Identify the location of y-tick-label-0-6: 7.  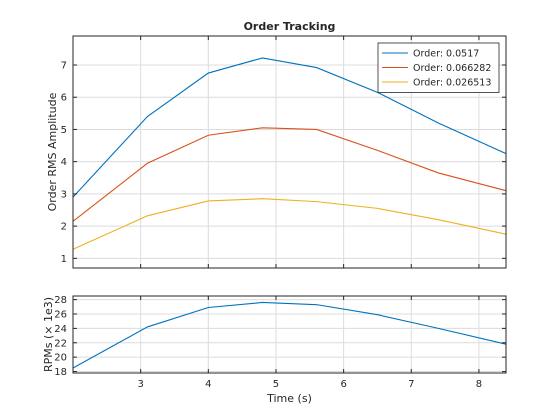
(64, 66).